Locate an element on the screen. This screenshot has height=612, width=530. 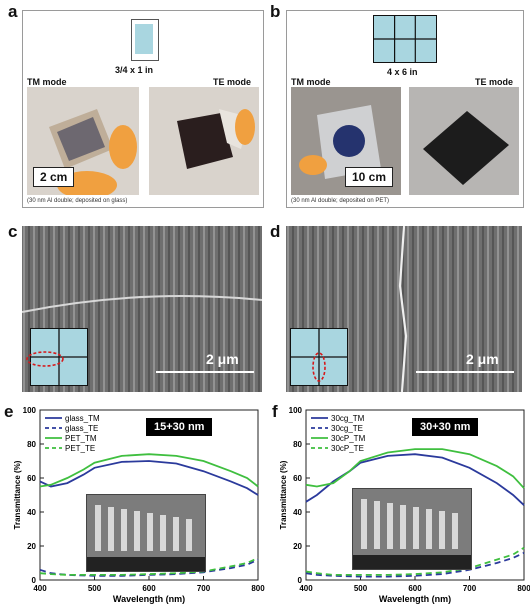
panel-a-label: a is located at coordinates (13, 11).